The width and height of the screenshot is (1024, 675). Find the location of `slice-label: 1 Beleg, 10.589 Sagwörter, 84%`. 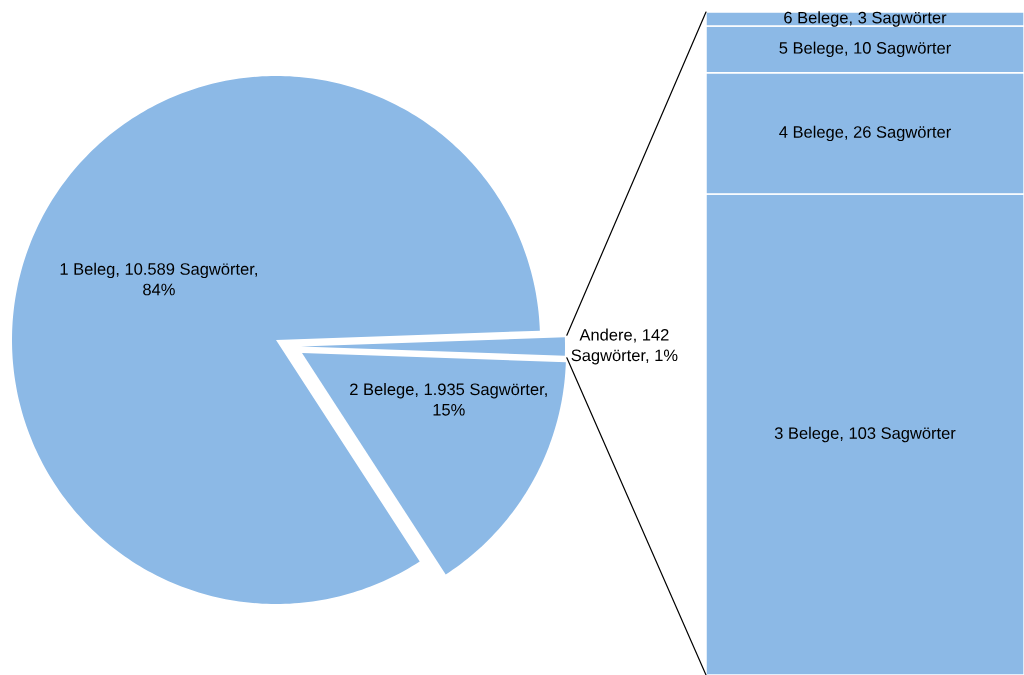

slice-label: 1 Beleg, 10.589 Sagwörter, 84% is located at coordinates (158, 279).